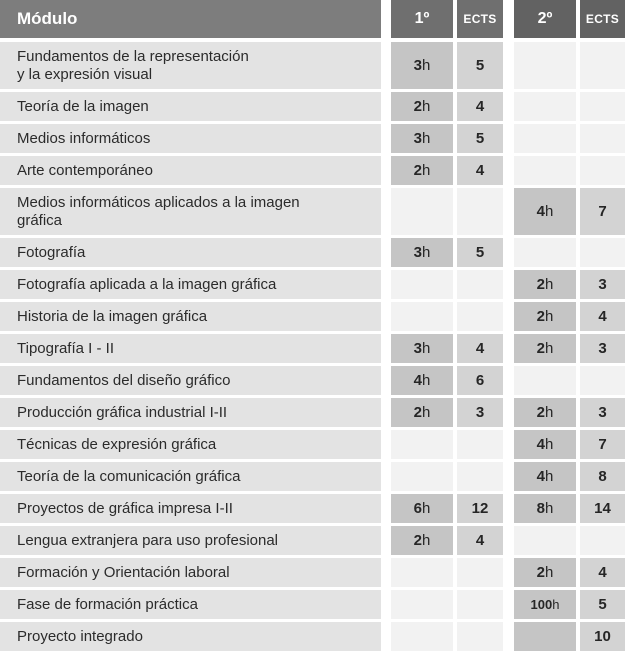 This screenshot has width=625, height=654. Describe the element at coordinates (480, 412) in the screenshot. I see `year1-ects-value: 3` at that location.